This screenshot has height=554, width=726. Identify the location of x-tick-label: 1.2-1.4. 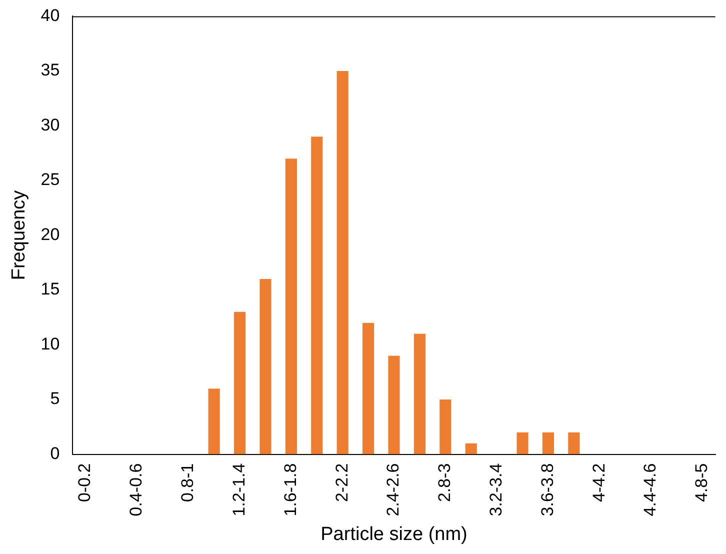
(238, 489).